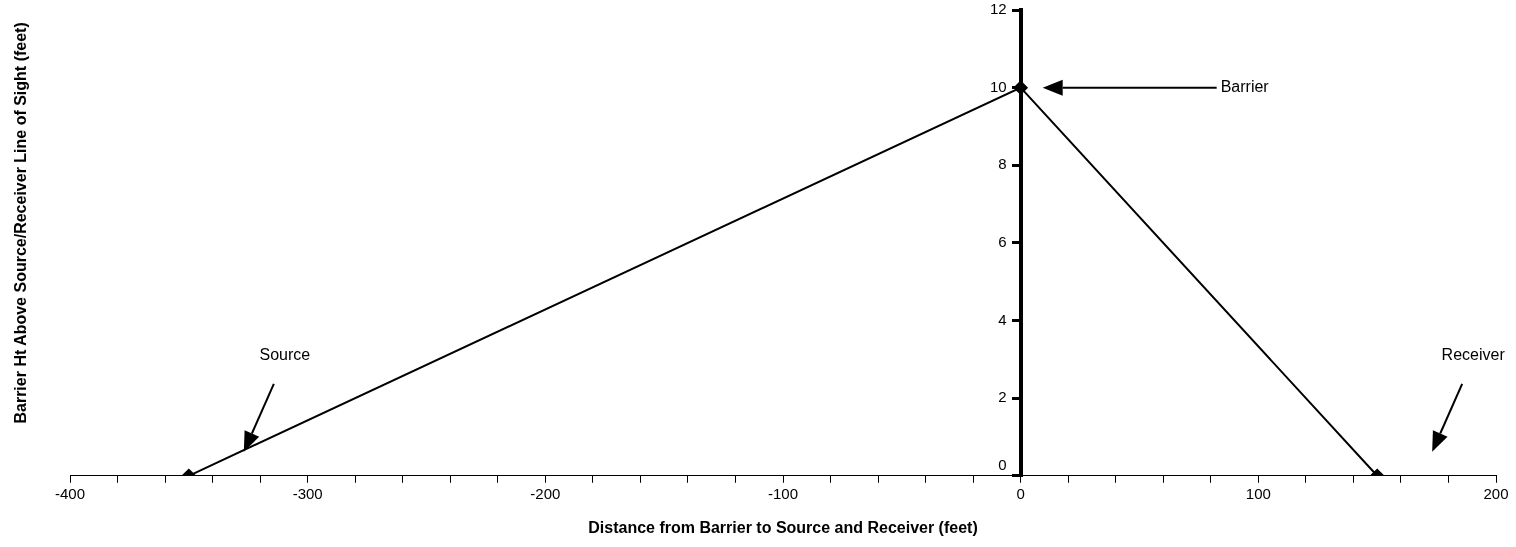  What do you see at coordinates (1002, 397) in the screenshot?
I see `y-tick-label: 2` at bounding box center [1002, 397].